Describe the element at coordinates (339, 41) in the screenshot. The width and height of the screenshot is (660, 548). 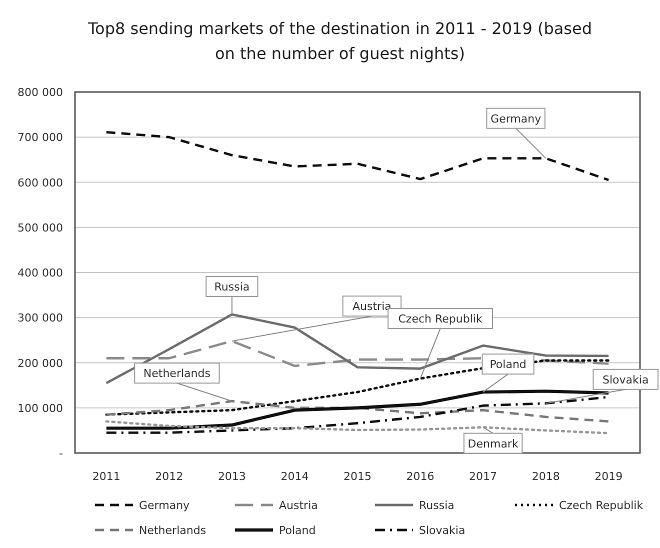
I see `chart-title: Top8 sending markets of the destination in 2011 - 2019 (based on the number of guest nights)` at that location.